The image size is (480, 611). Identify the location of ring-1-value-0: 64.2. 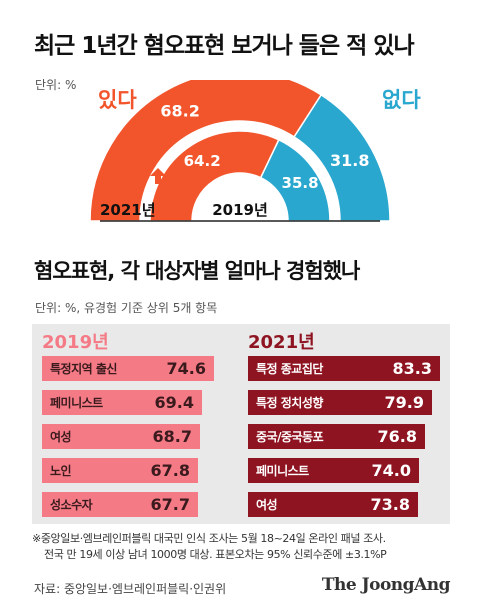
(202, 161).